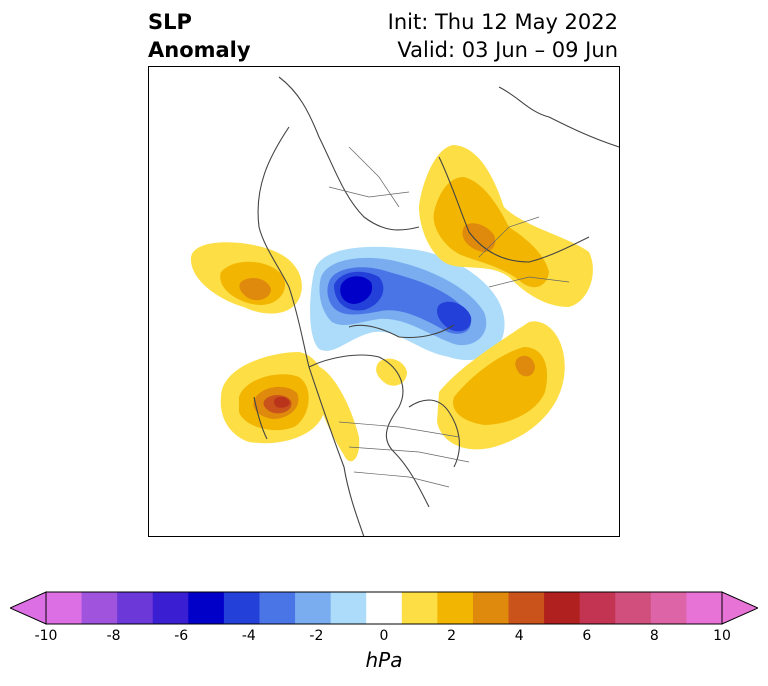 The width and height of the screenshot is (768, 686). I want to click on init-date: Init: Thu 12 May 2022, so click(502, 22).